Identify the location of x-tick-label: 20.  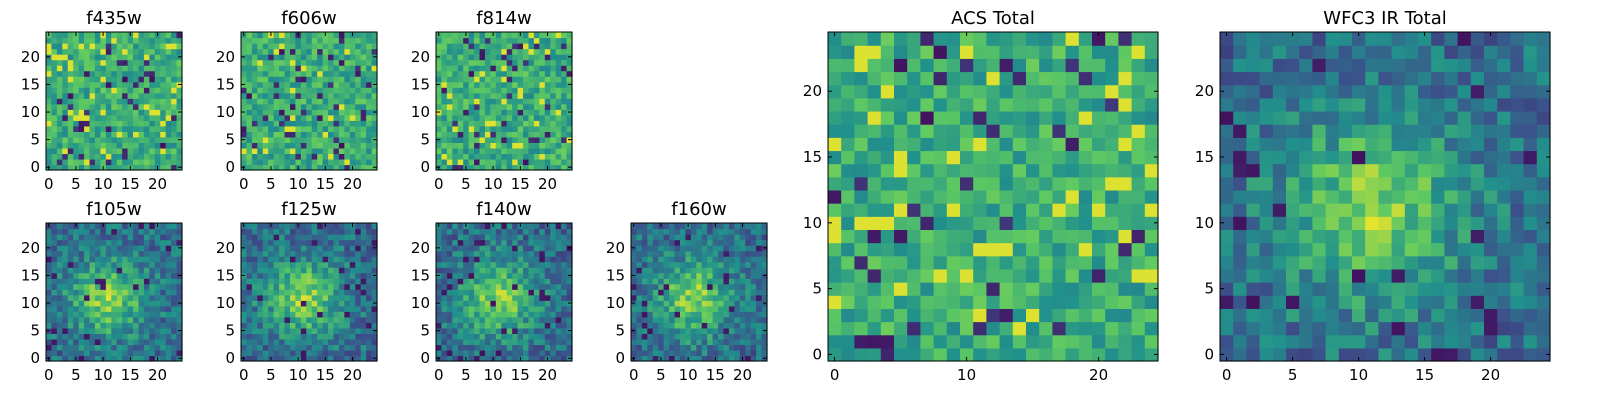
(742, 375).